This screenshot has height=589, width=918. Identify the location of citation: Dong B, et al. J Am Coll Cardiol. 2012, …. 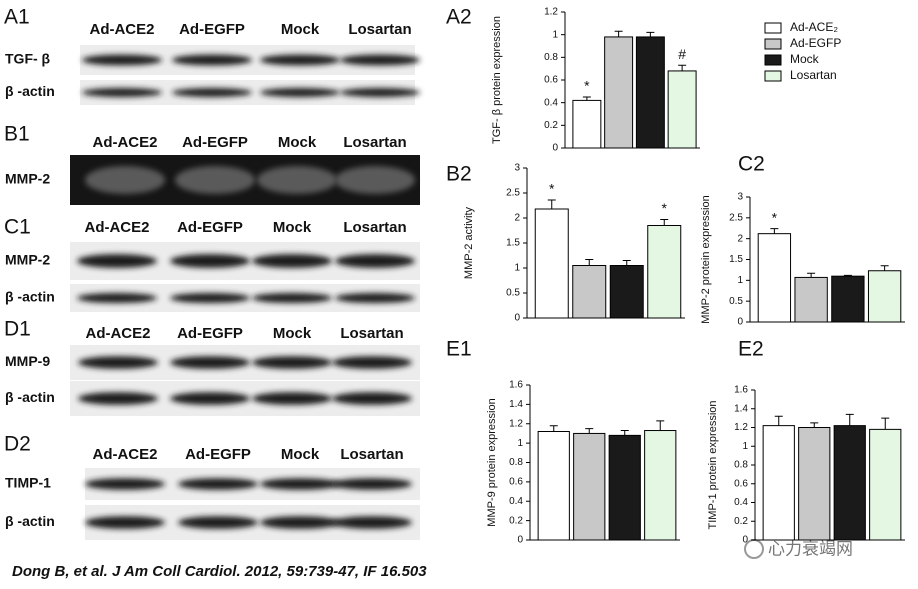
(219, 571).